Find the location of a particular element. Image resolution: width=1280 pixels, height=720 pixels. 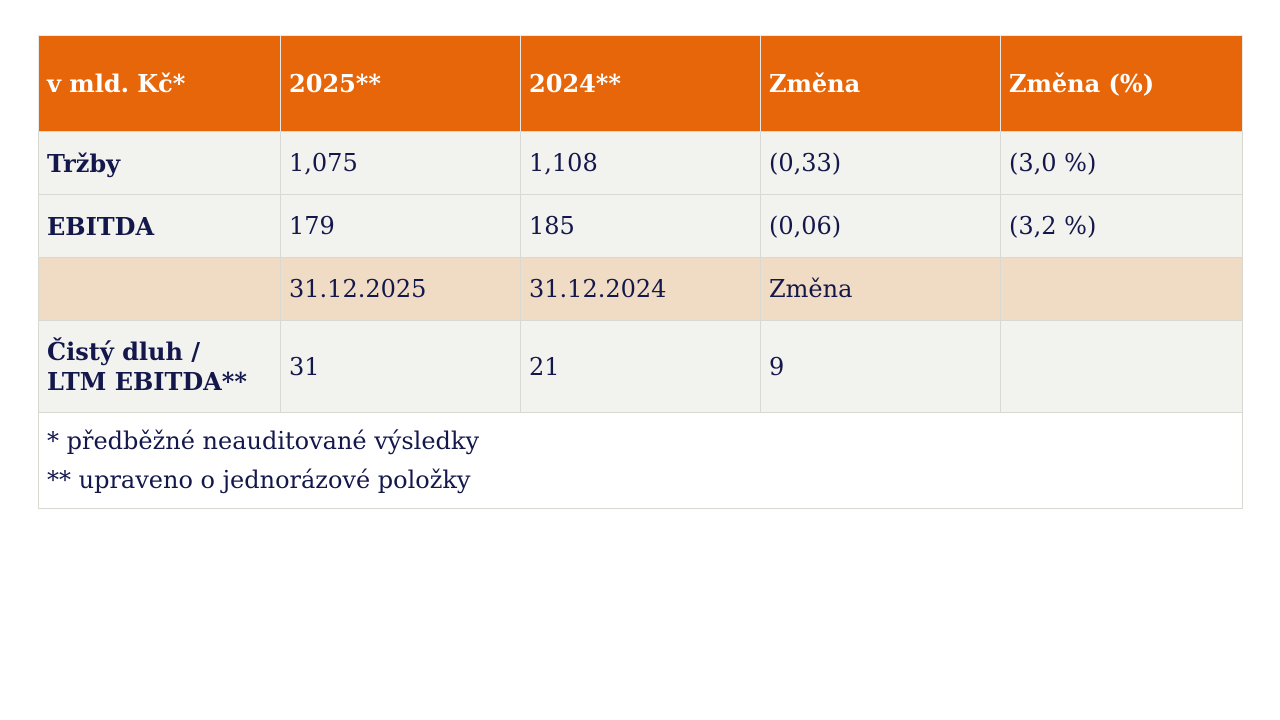

table-subheader-row-dates: 31.12.2025 31.12.2024 Změna is located at coordinates (640, 289).